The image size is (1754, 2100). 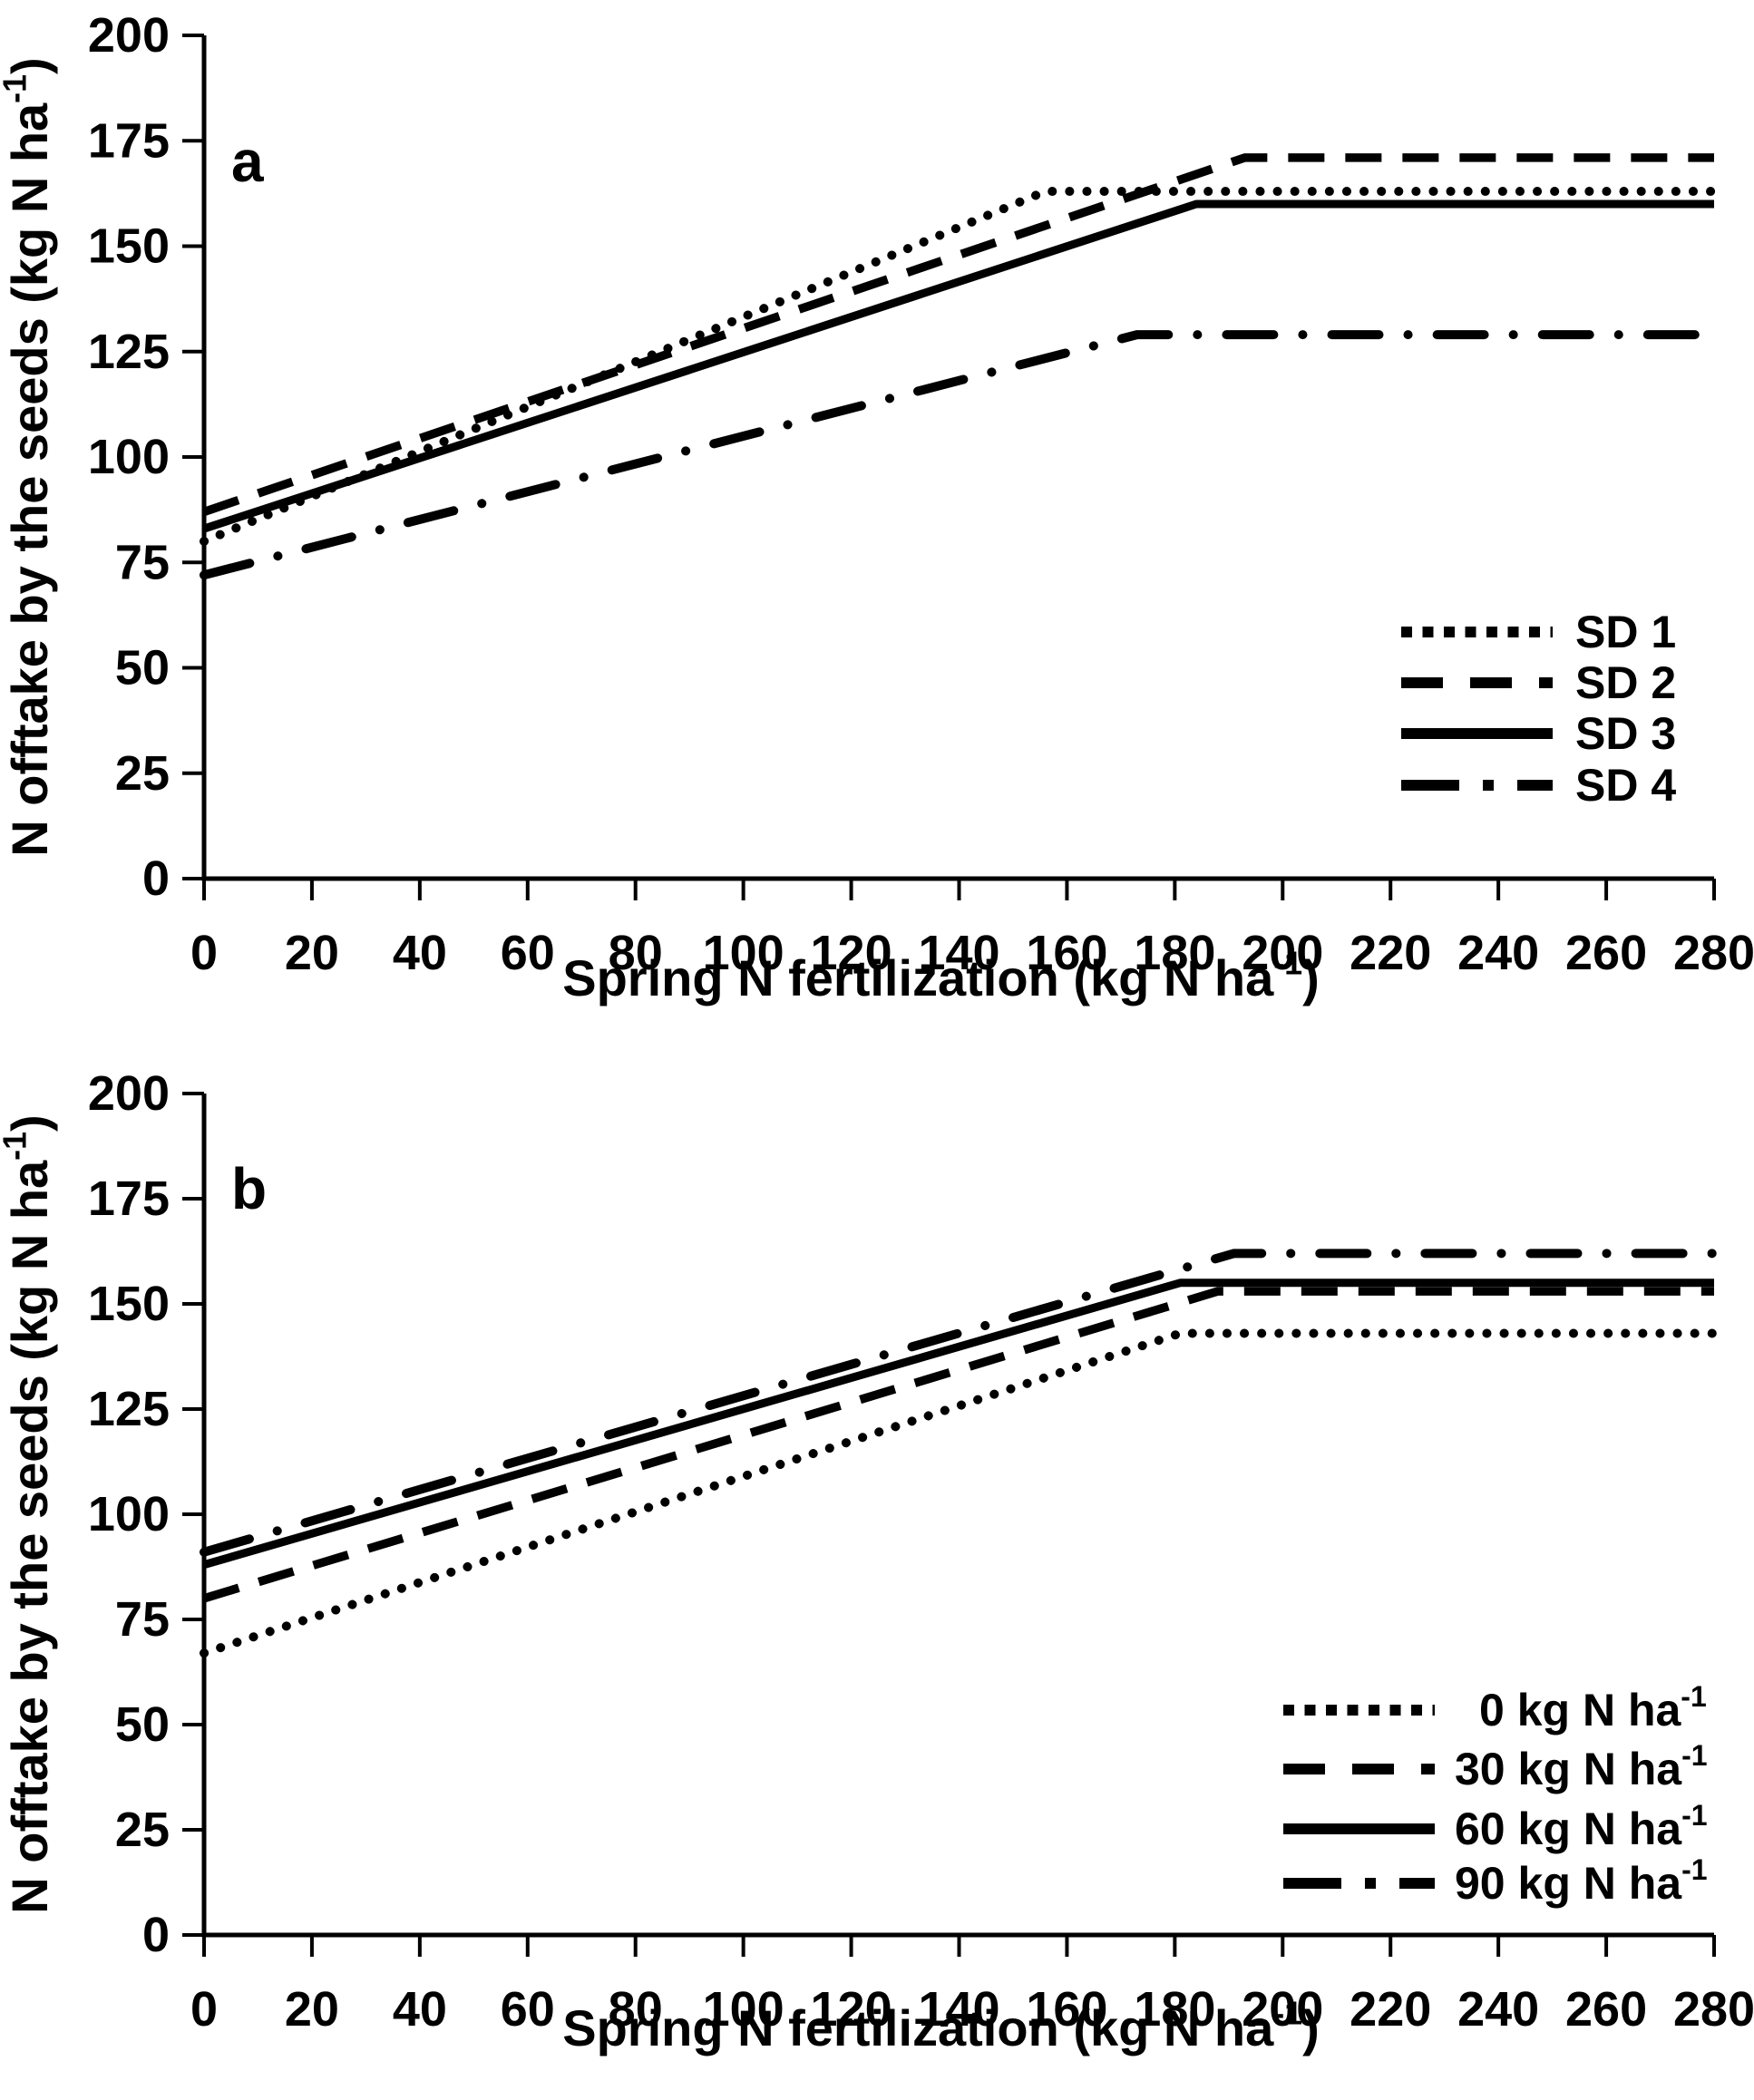 I want to click on panel-letter: b, so click(x=249, y=1188).